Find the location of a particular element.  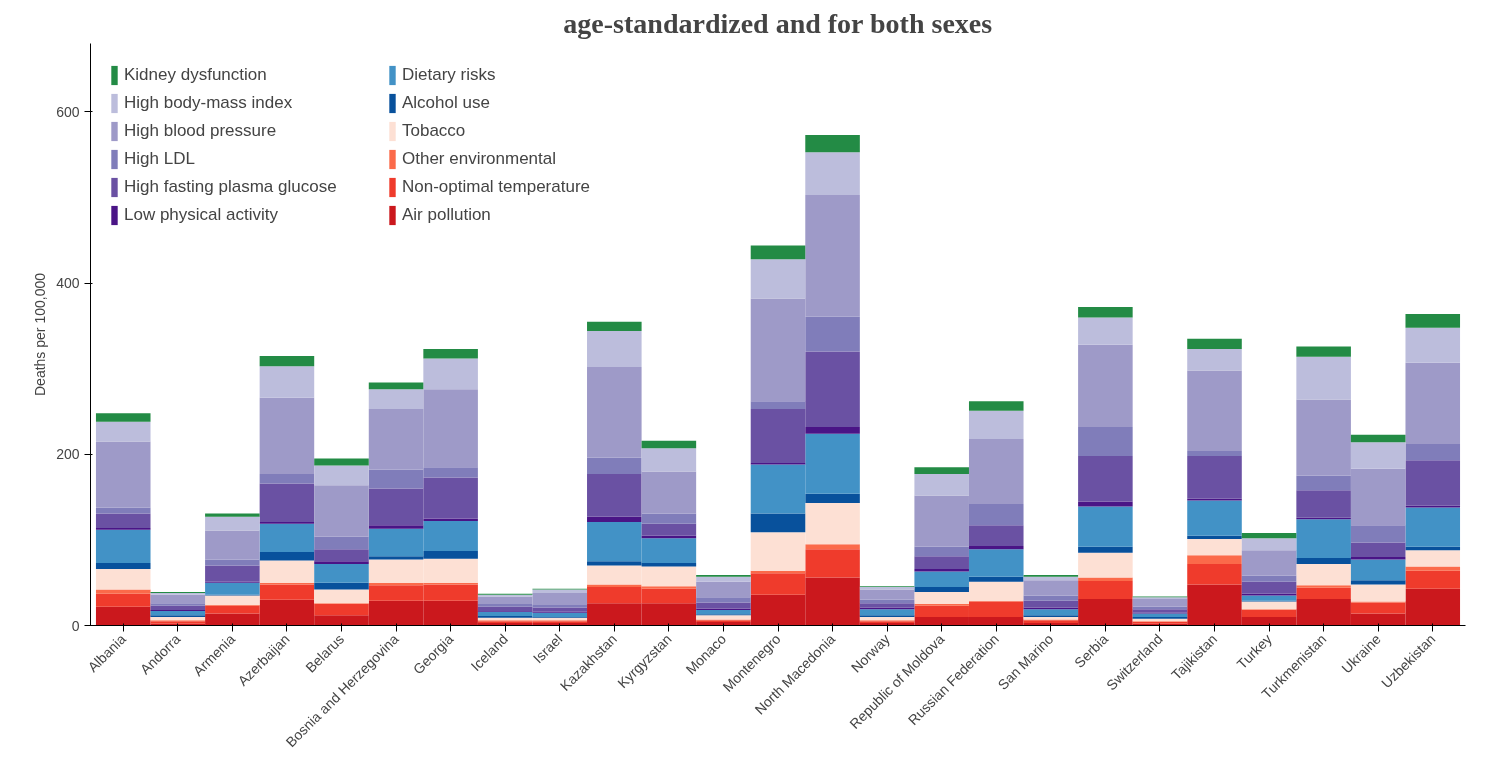

legend-label: Tobacco is located at coordinates (434, 131).